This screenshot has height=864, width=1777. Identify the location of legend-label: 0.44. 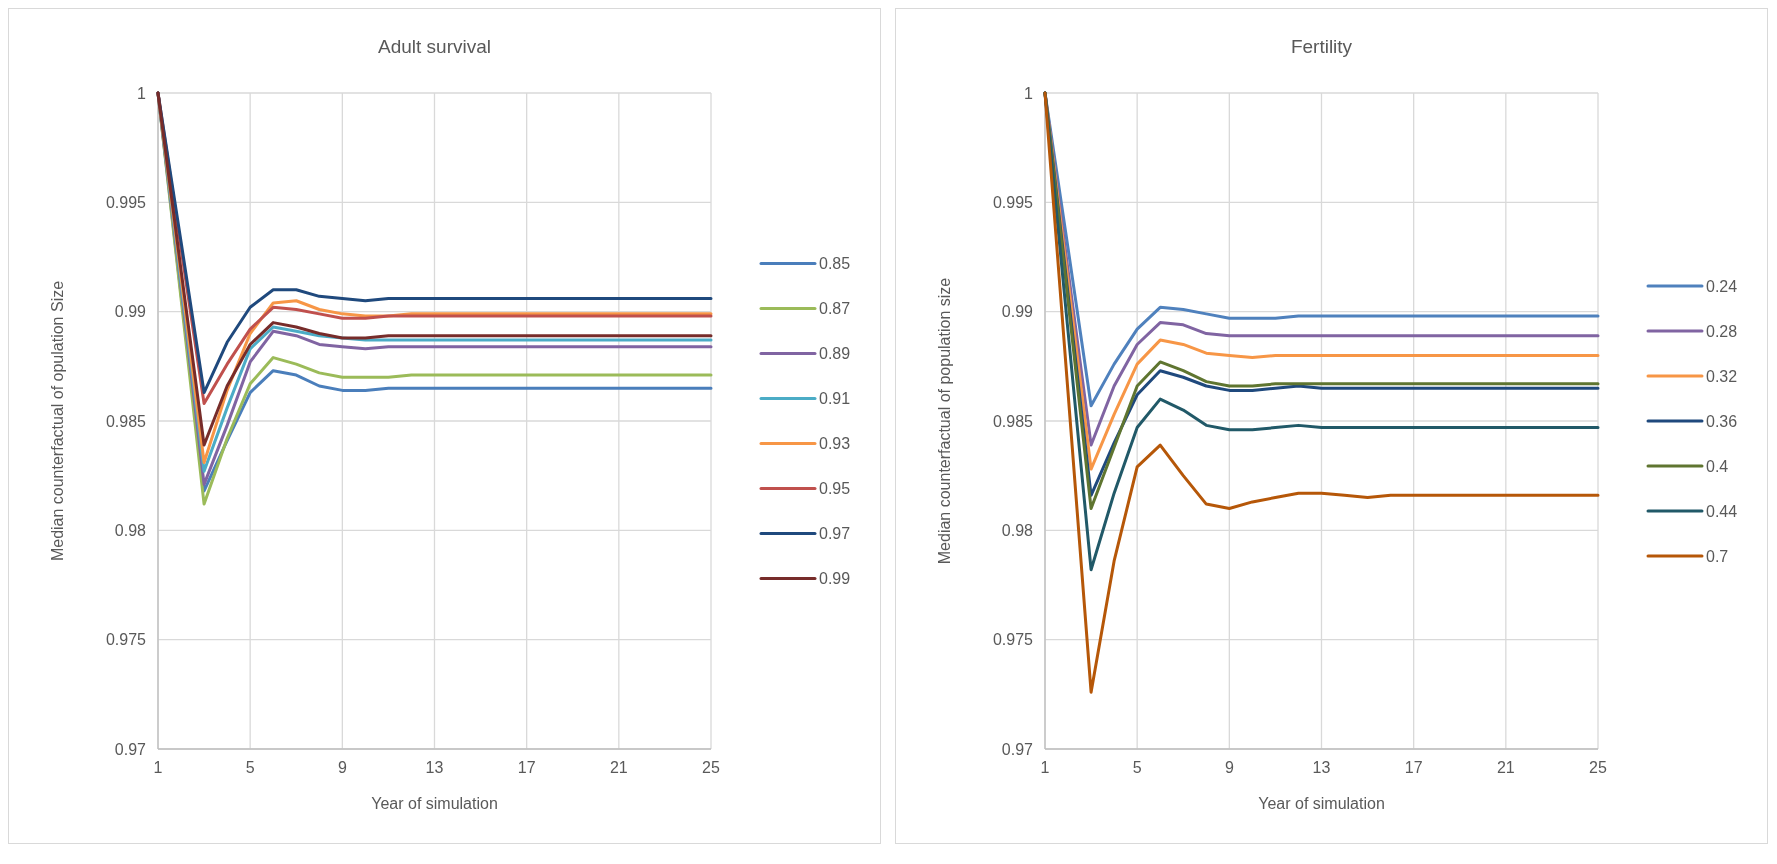
(1722, 511).